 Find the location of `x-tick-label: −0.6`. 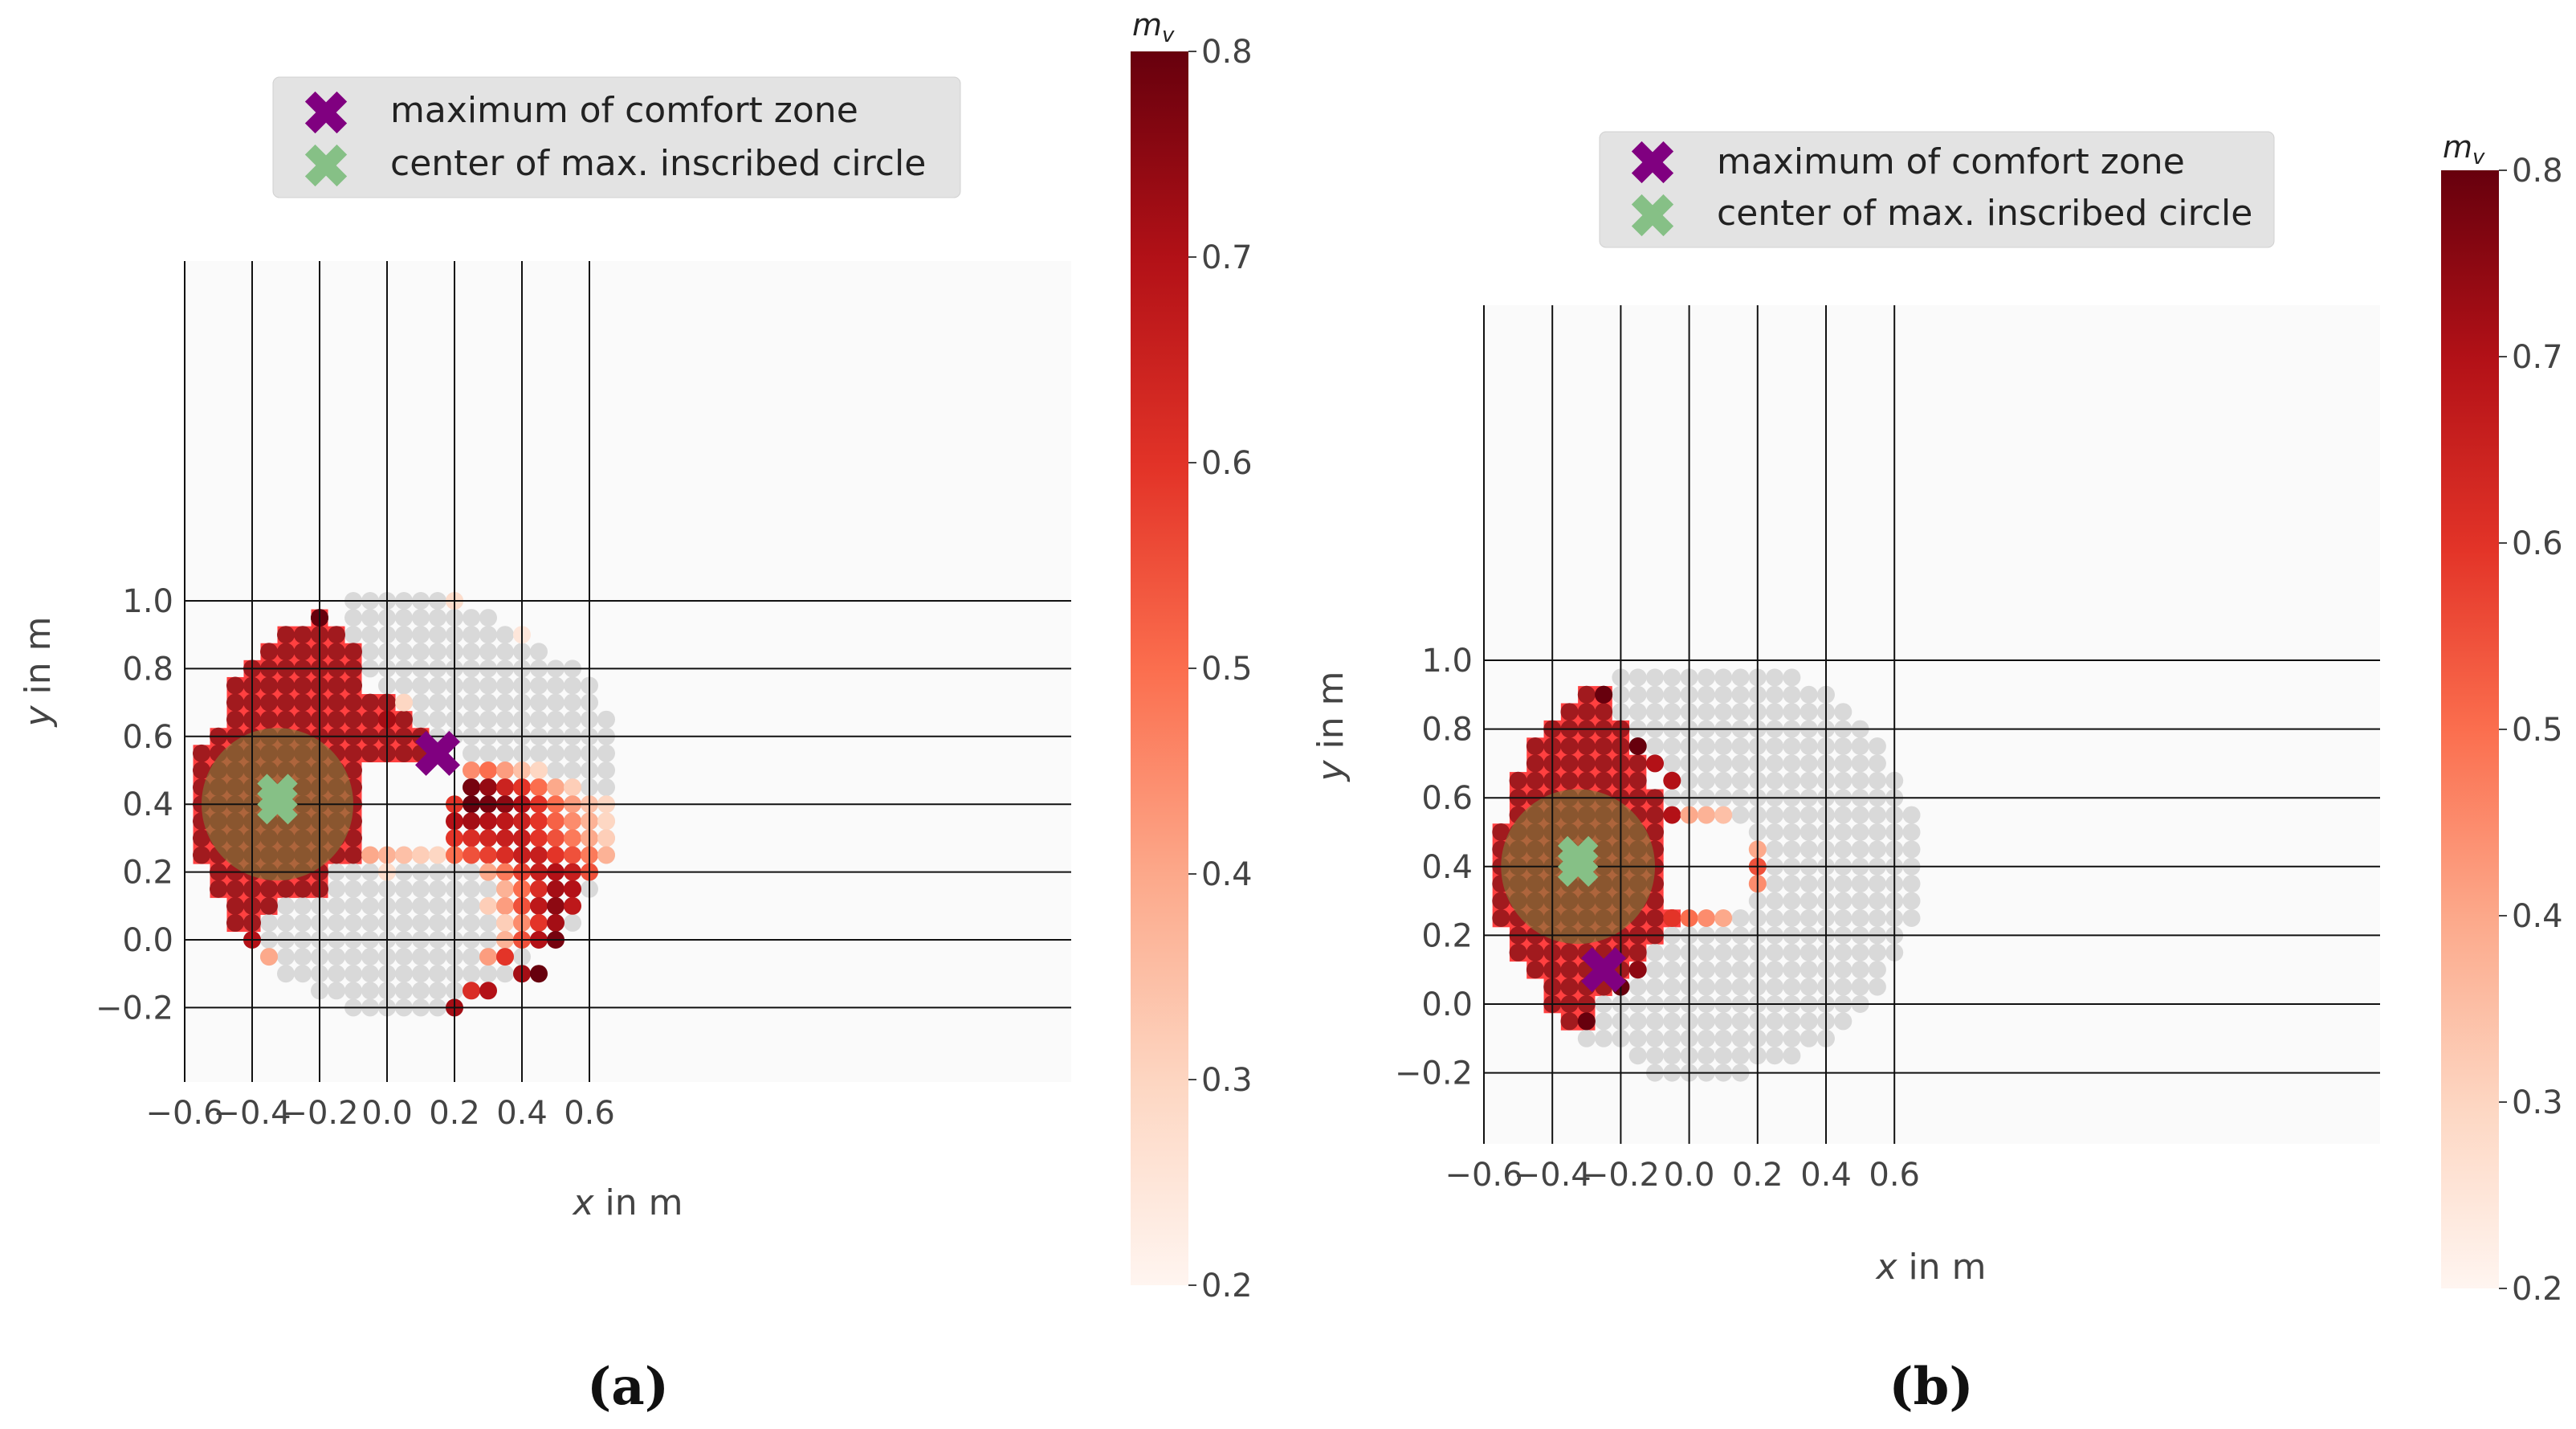

x-tick-label: −0.6 is located at coordinates (184, 1113).